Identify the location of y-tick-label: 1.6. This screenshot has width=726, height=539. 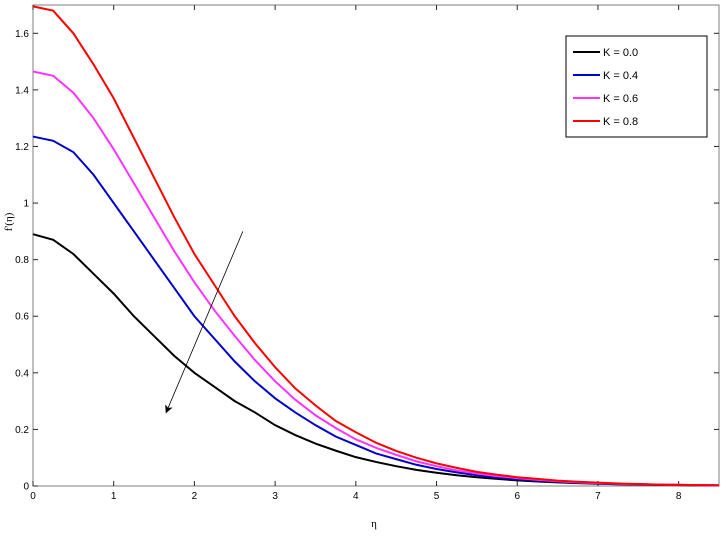
(22, 34).